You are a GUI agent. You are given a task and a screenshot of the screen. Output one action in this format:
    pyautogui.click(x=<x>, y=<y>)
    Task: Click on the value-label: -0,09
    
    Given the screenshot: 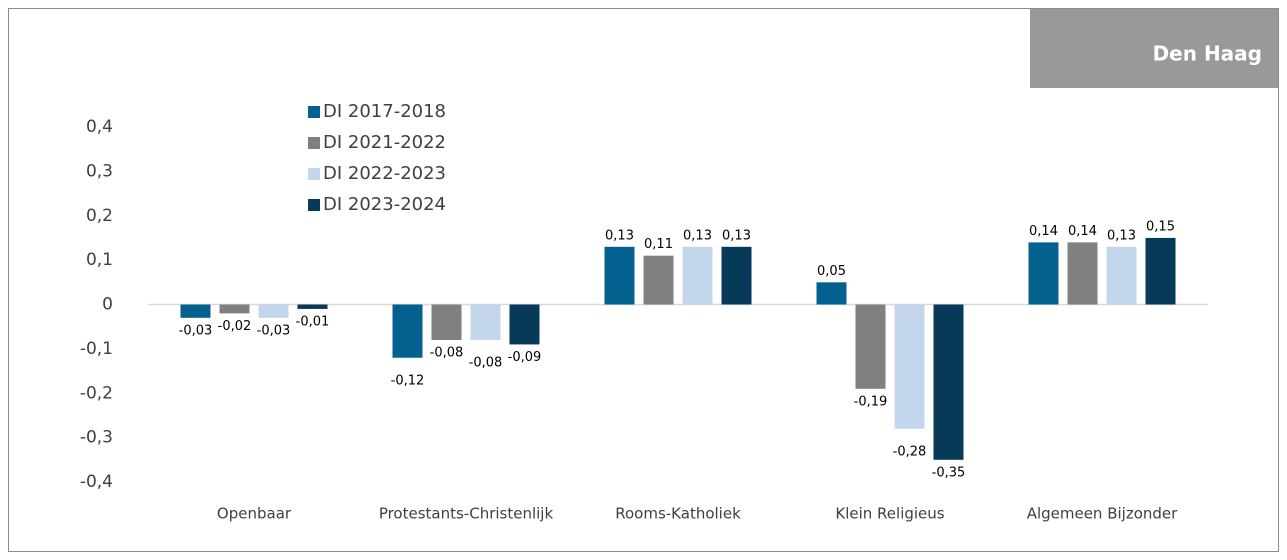 What is the action you would take?
    pyautogui.click(x=525, y=357)
    